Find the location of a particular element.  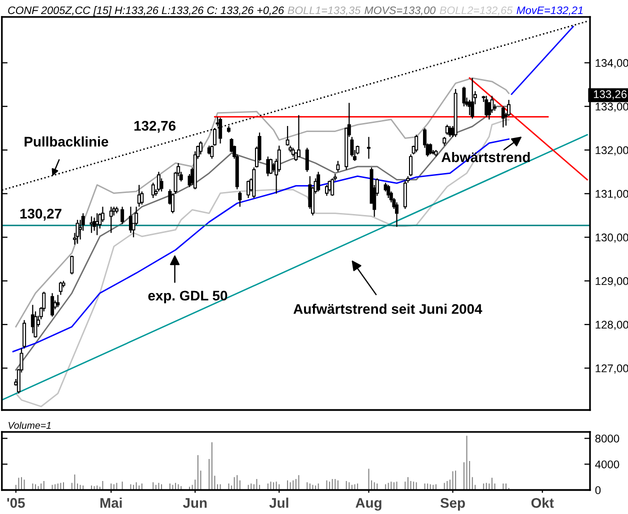

x-tick-label: Okt is located at coordinates (542, 503).